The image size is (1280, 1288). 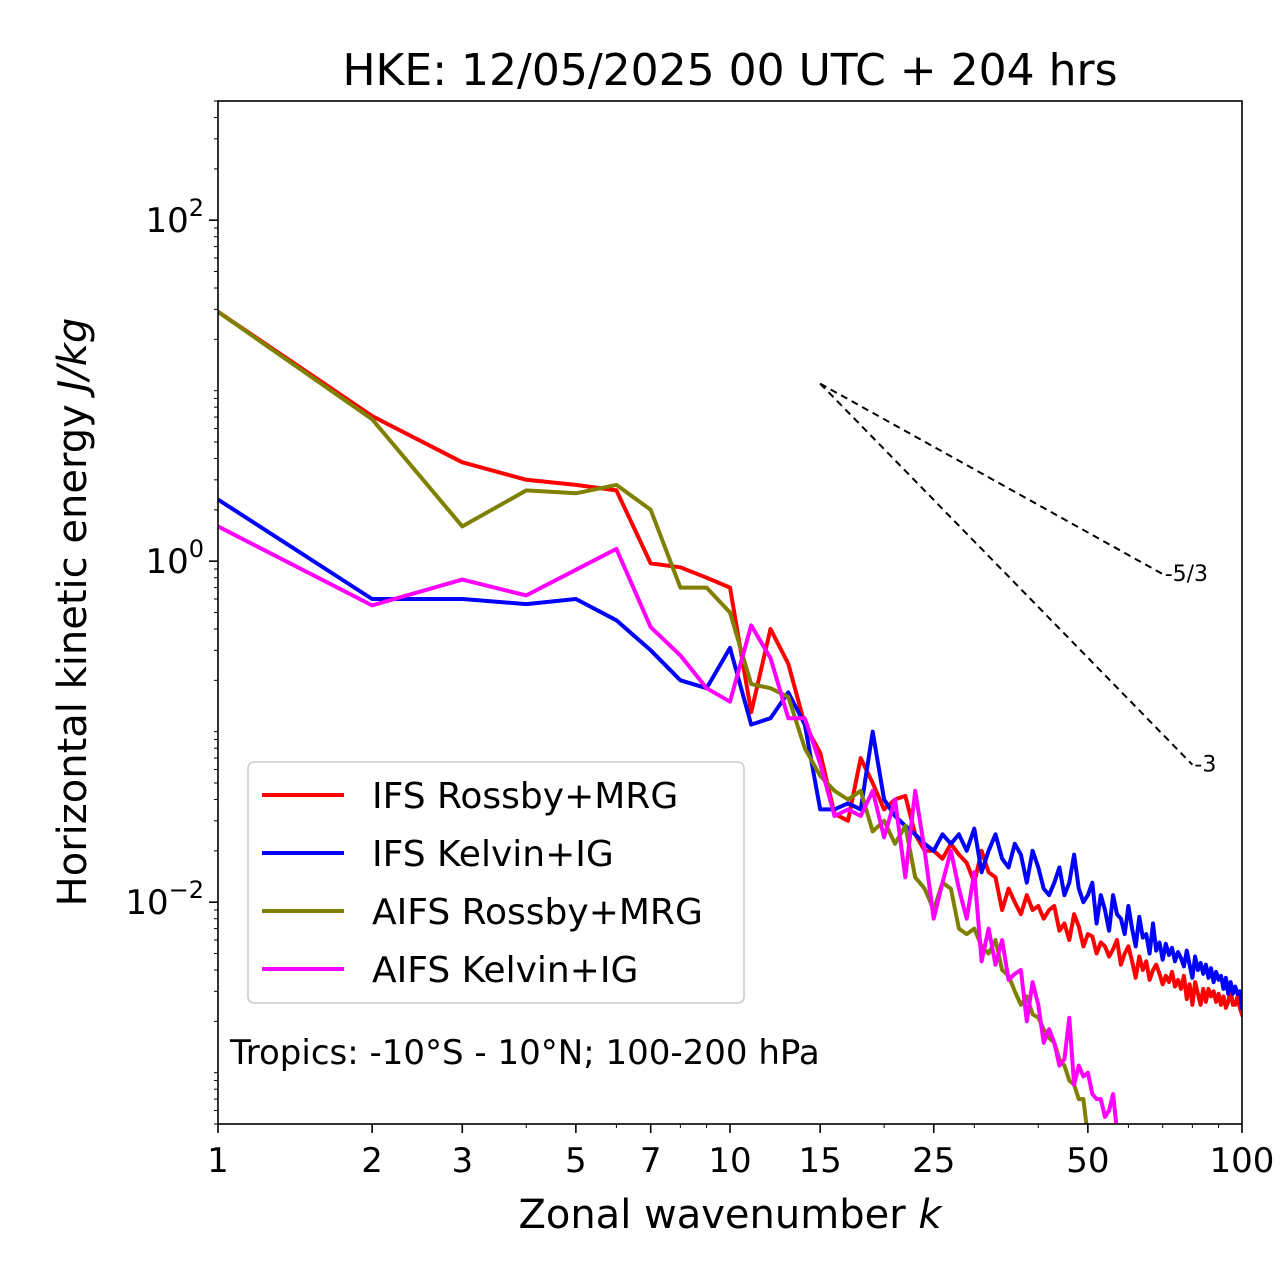 I want to click on y-tick-label: 10⁻², so click(x=164, y=899).